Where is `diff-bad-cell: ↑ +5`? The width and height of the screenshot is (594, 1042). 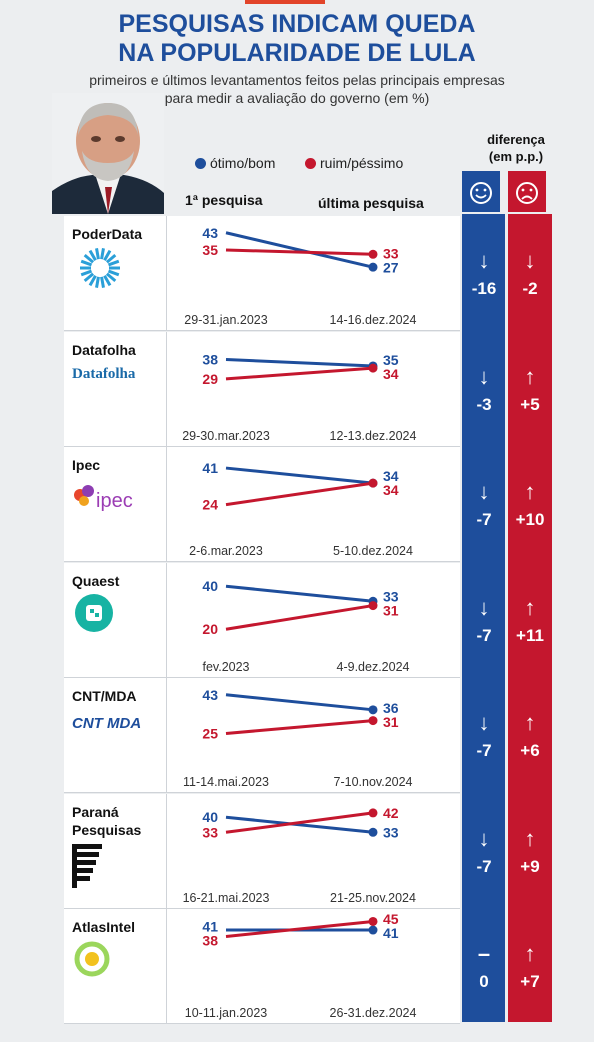
diff-bad-cell: ↑ +5 is located at coordinates (530, 390).